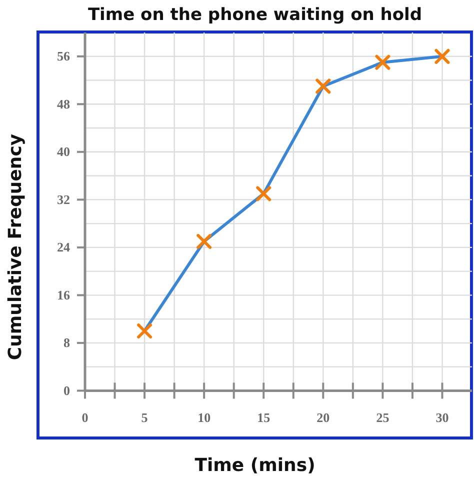  What do you see at coordinates (85, 417) in the screenshot?
I see `x-tick-label: 0` at bounding box center [85, 417].